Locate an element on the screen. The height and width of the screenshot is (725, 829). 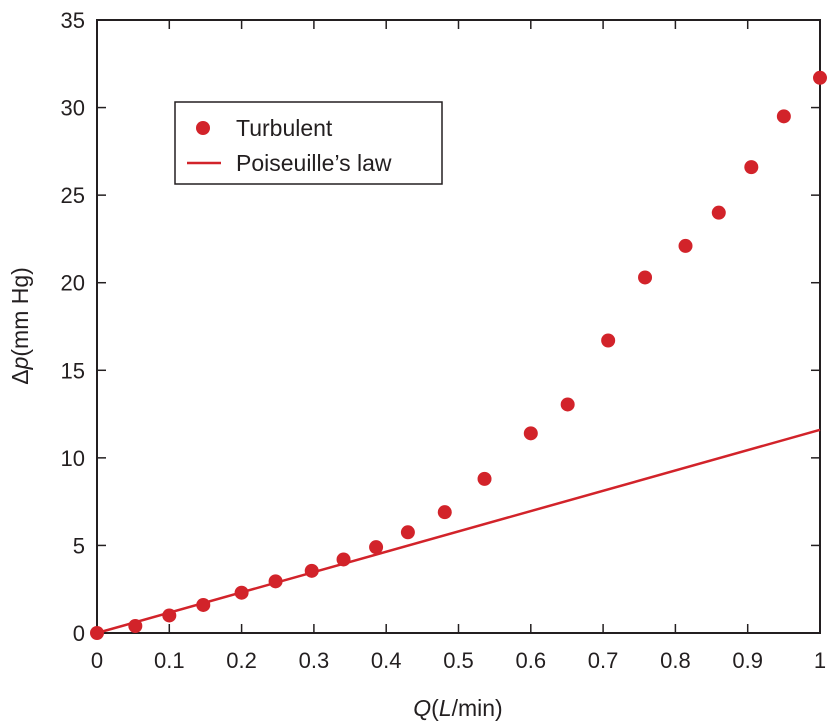
y-tick-label: 10 is located at coordinates (73, 458).